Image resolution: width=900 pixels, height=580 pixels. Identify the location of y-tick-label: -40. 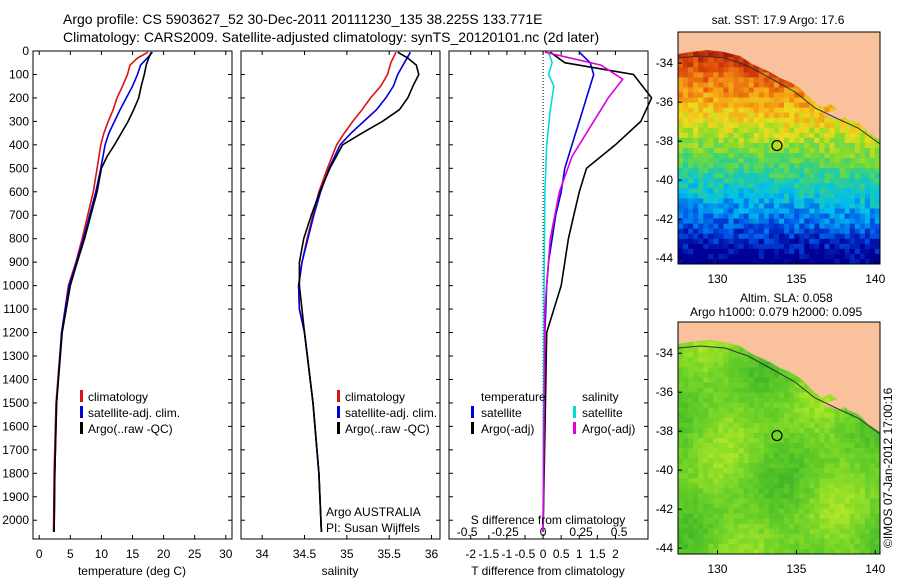
(665, 180).